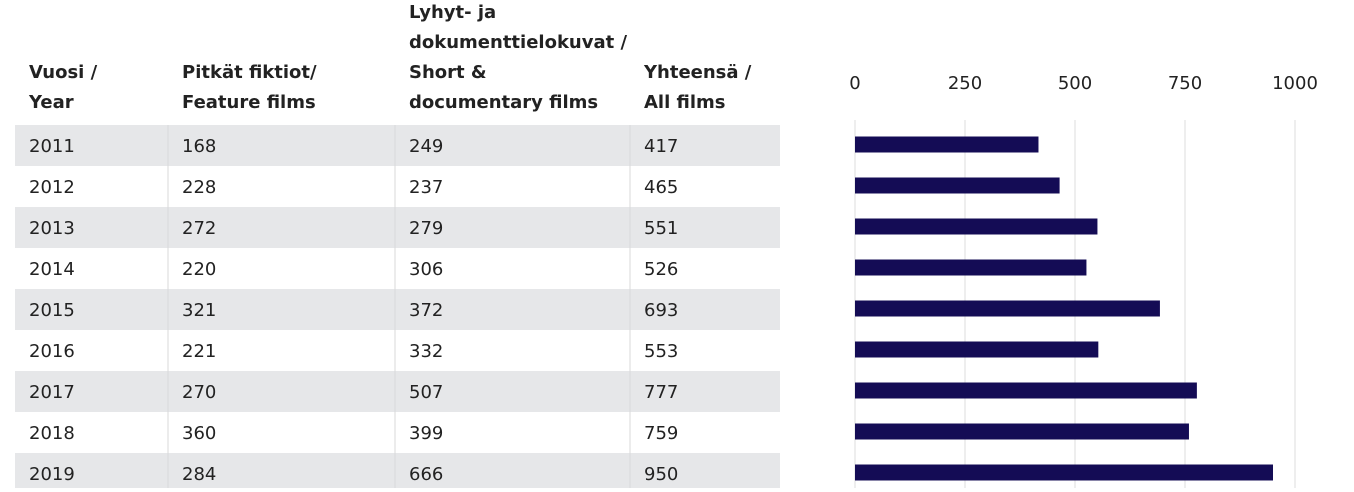  What do you see at coordinates (249, 102) in the screenshot?
I see `column-header: Feature films` at bounding box center [249, 102].